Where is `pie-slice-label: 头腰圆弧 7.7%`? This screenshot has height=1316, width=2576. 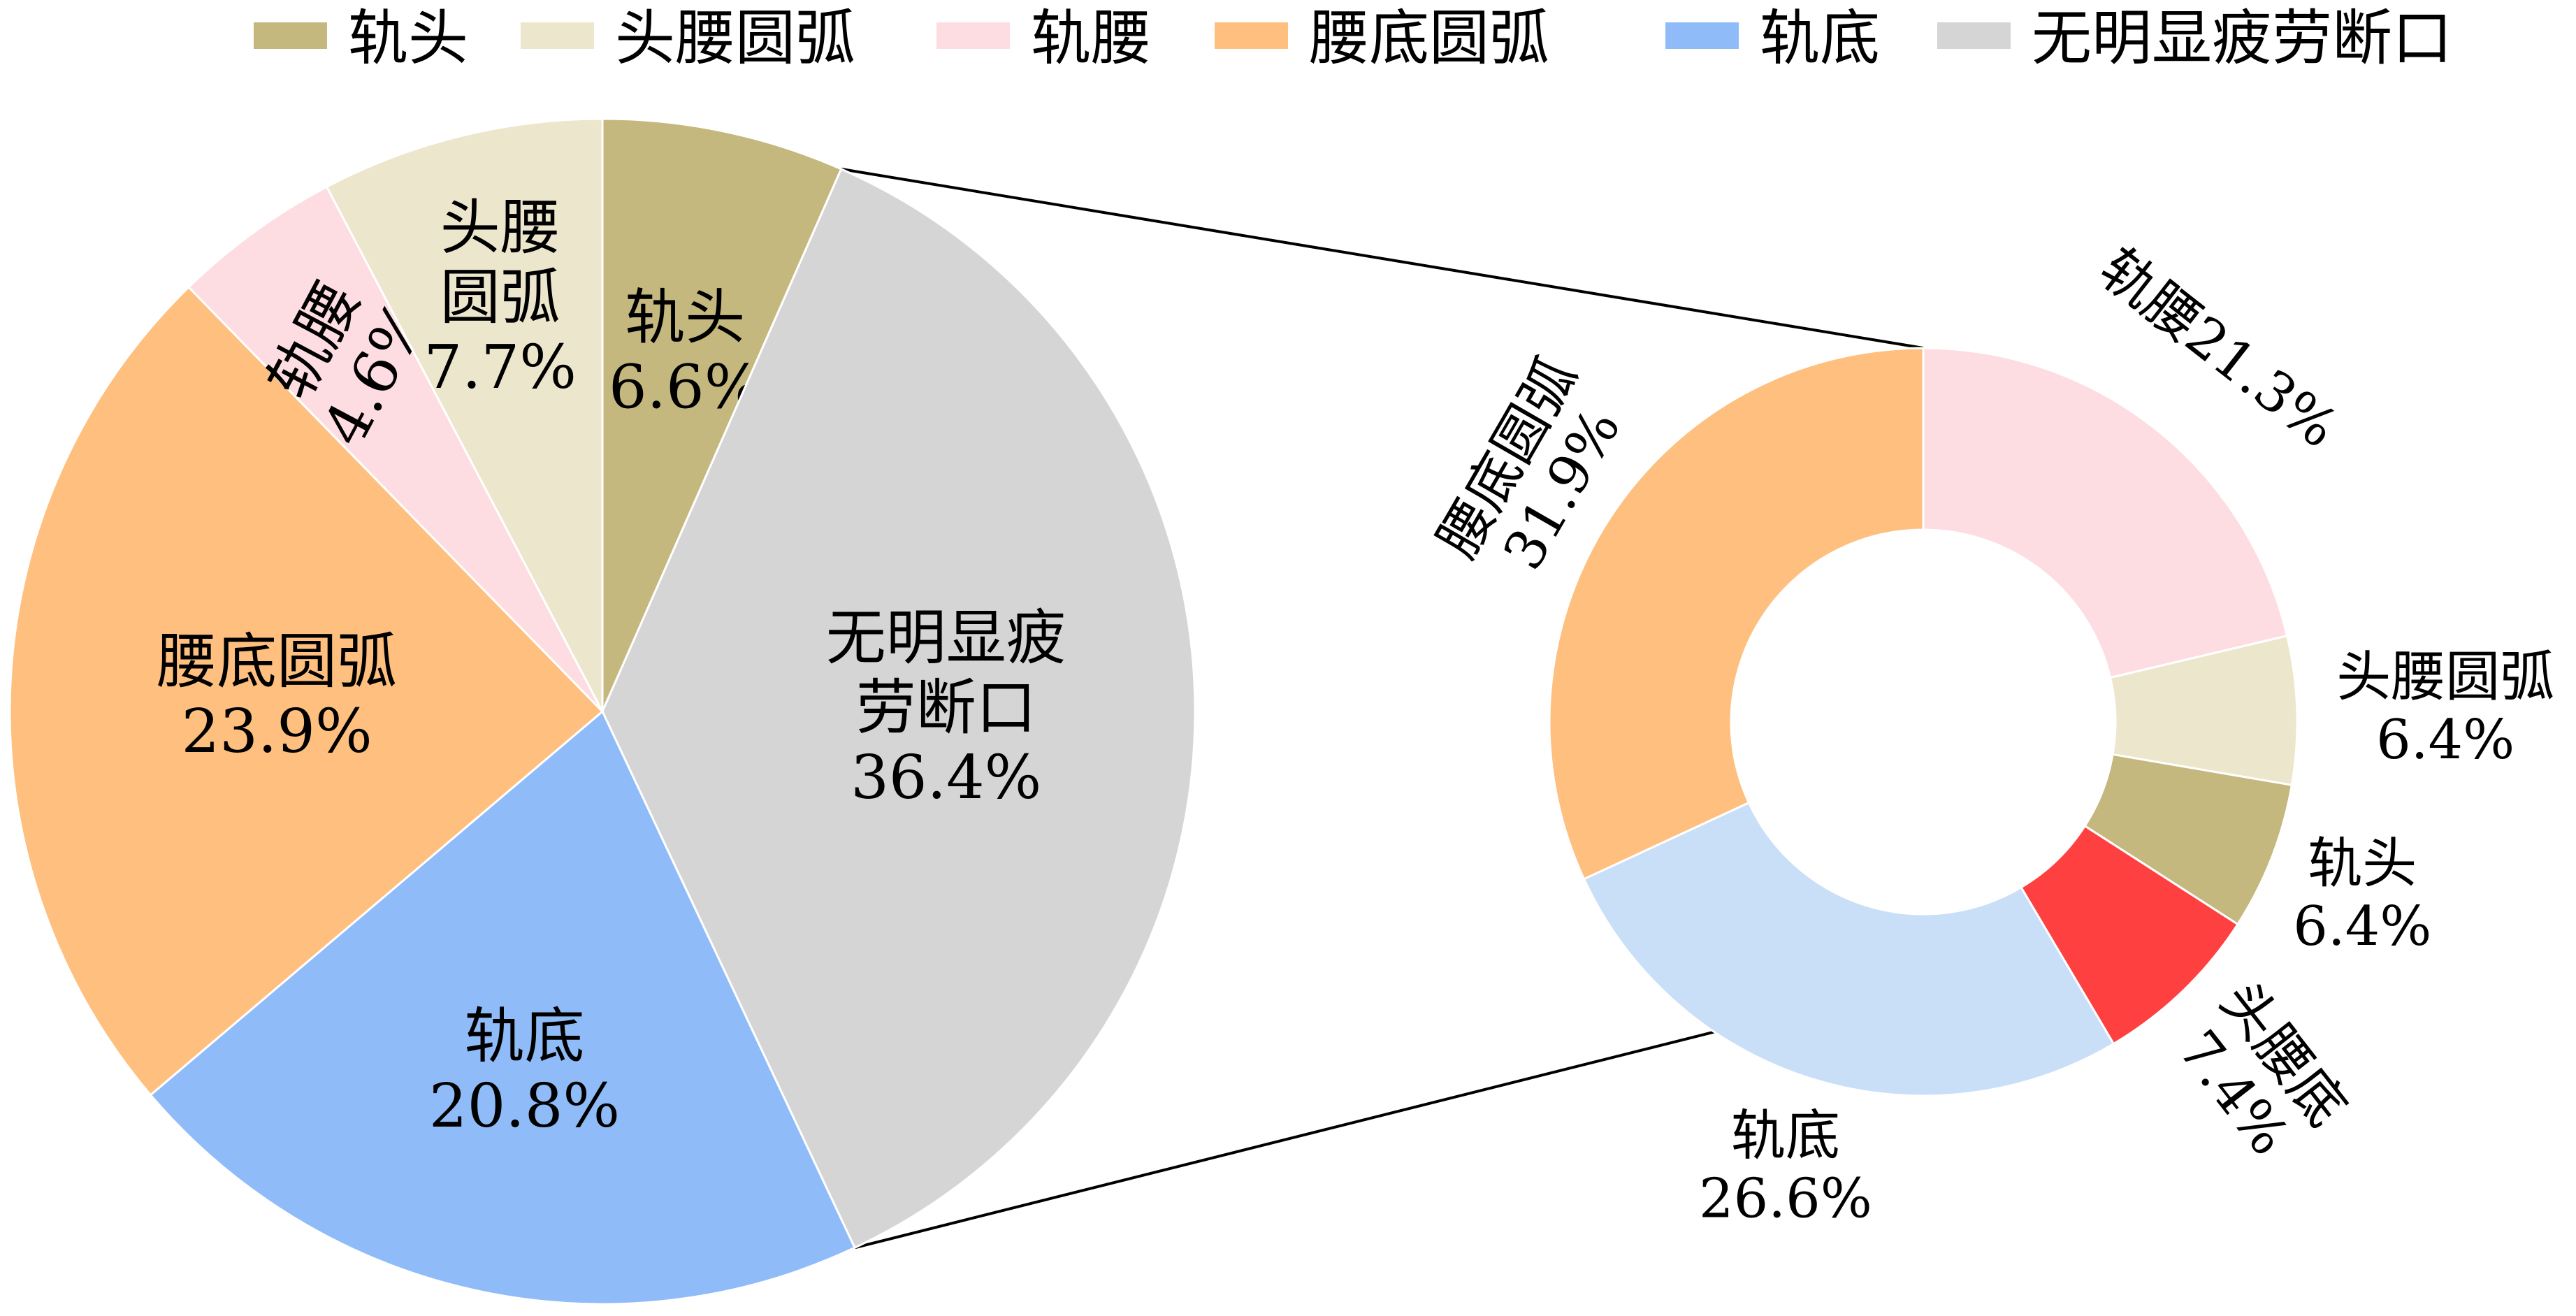
pie-slice-label: 头腰圆弧 7.7% is located at coordinates (501, 298).